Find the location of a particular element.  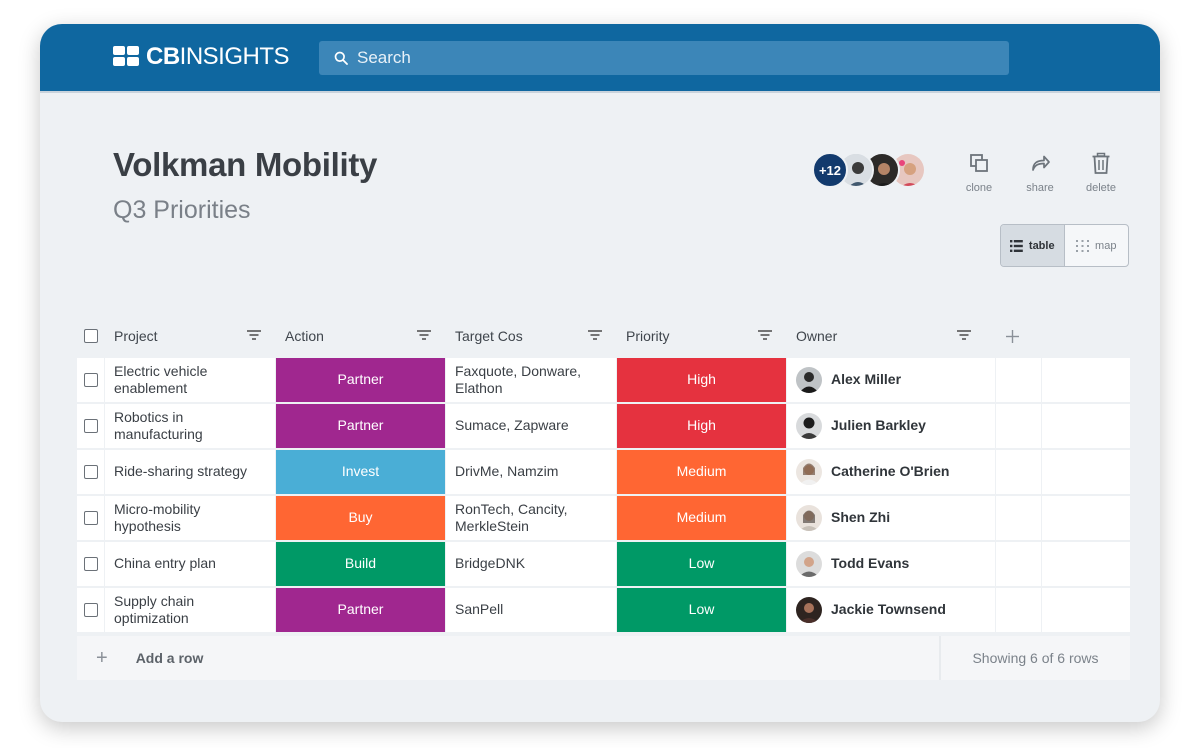

owner-cell: Alex Miller is located at coordinates (891, 380).